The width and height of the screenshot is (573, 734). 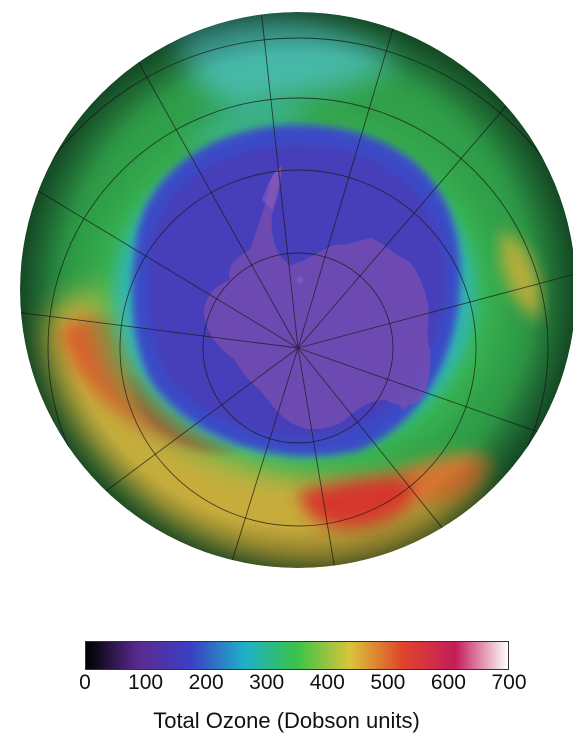 I want to click on colorbar-title: Total Ozone (Dobson units), so click(x=286, y=720).